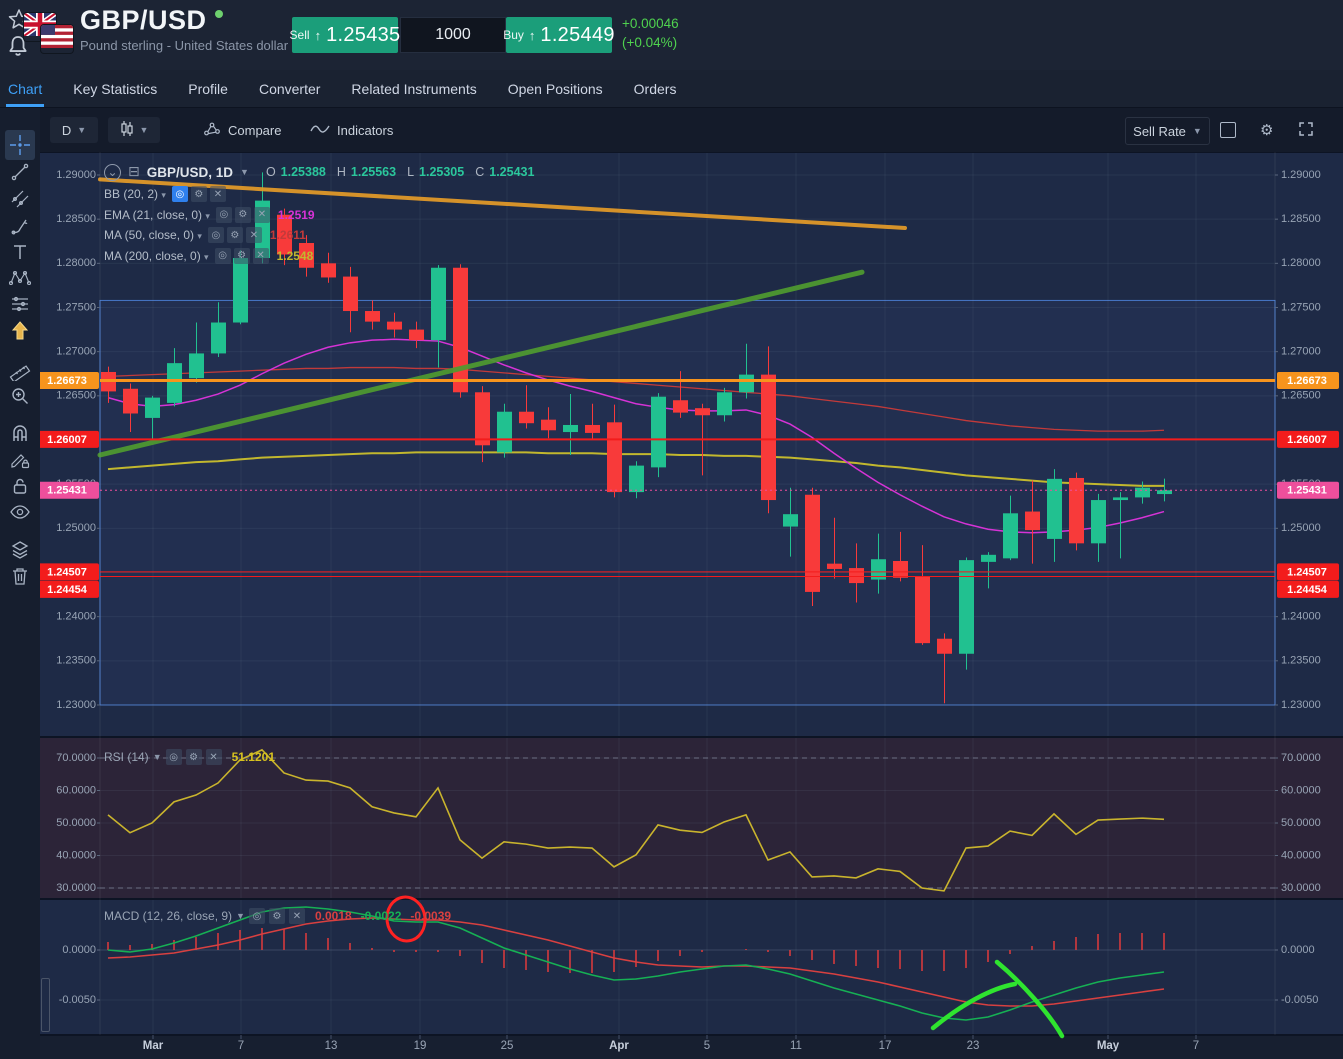 This screenshot has width=1343, height=1059. I want to click on sell-arrow-icon: ↑, so click(318, 35).